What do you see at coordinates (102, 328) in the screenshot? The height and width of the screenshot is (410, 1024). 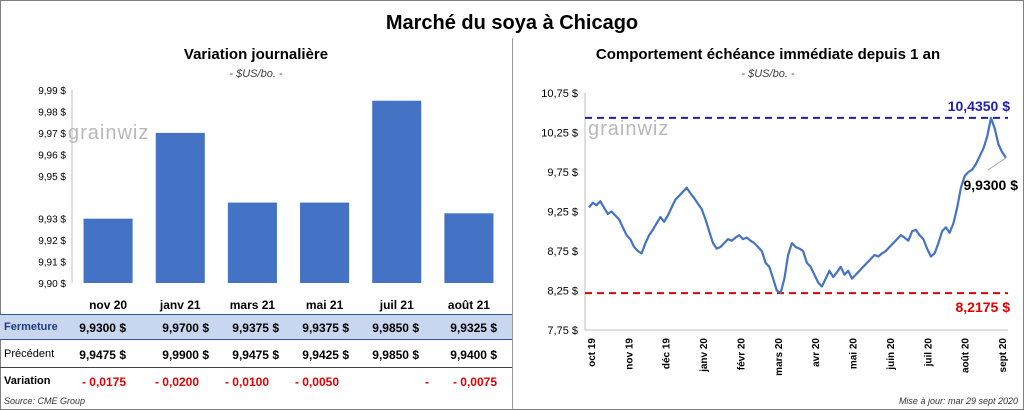 I see `cell-close-1: 9,9300 $` at bounding box center [102, 328].